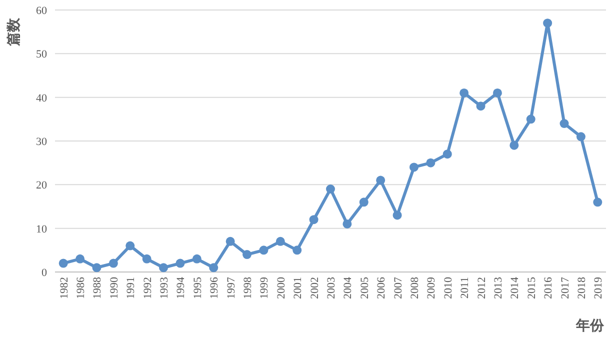 Image resolution: width=610 pixels, height=338 pixels. Describe the element at coordinates (298, 288) in the screenshot. I see `x-tick-label: 2001` at that location.